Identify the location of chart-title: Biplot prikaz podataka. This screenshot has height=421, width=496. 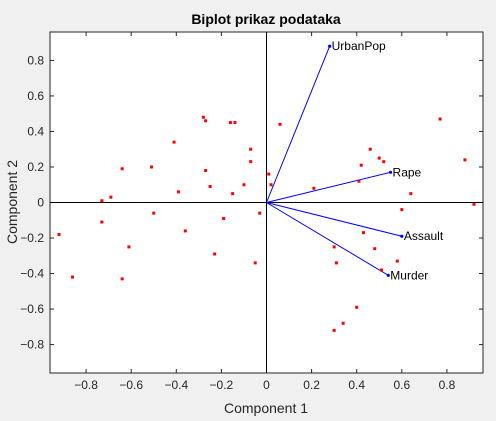
(266, 19).